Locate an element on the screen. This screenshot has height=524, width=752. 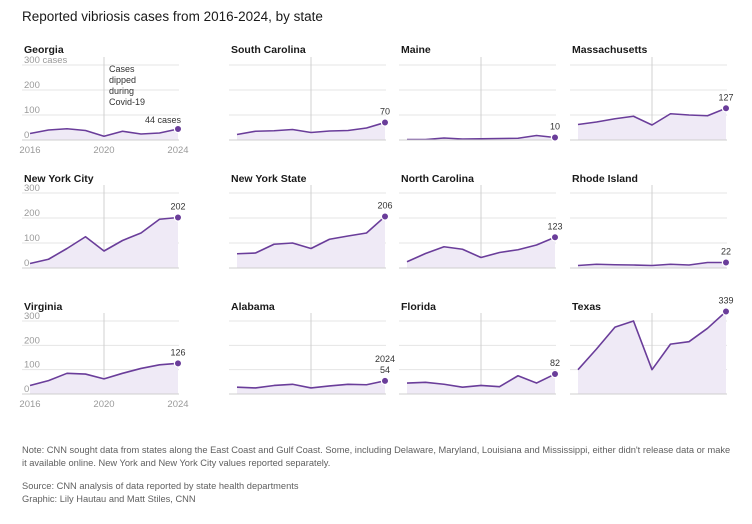
panel-massachusetts: Massachusetts 127 is located at coordinates (652, 92).